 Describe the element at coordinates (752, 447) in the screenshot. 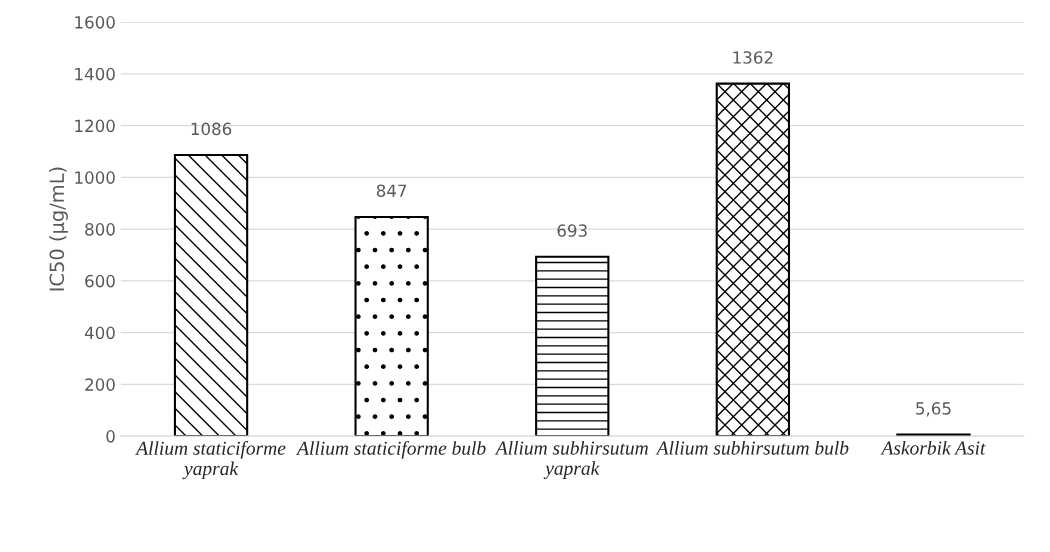

I see `x-tick-label: Allium subhirsutum bulb` at that location.